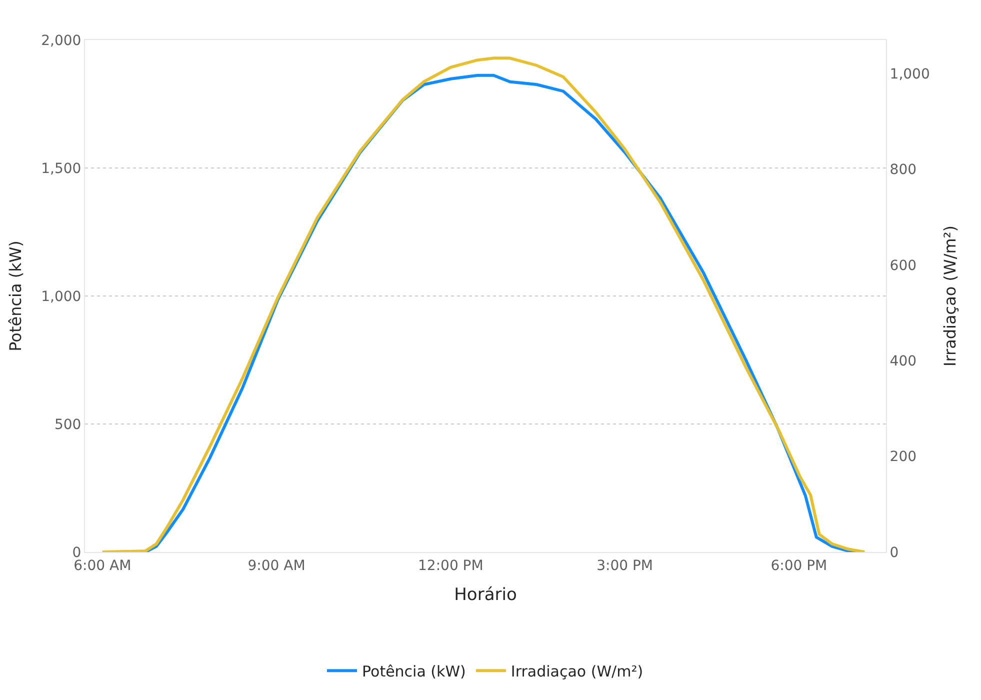  What do you see at coordinates (903, 170) in the screenshot?
I see `y2-tick-label: 800` at bounding box center [903, 170].